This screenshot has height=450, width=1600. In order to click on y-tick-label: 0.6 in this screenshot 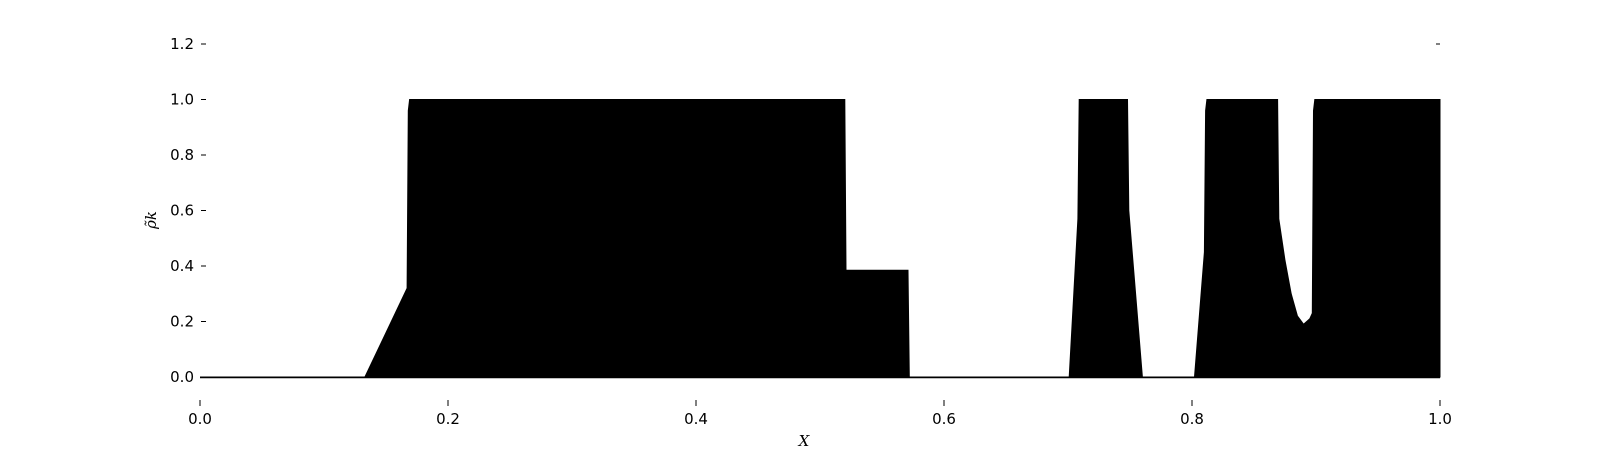, I will do `click(182, 211)`.